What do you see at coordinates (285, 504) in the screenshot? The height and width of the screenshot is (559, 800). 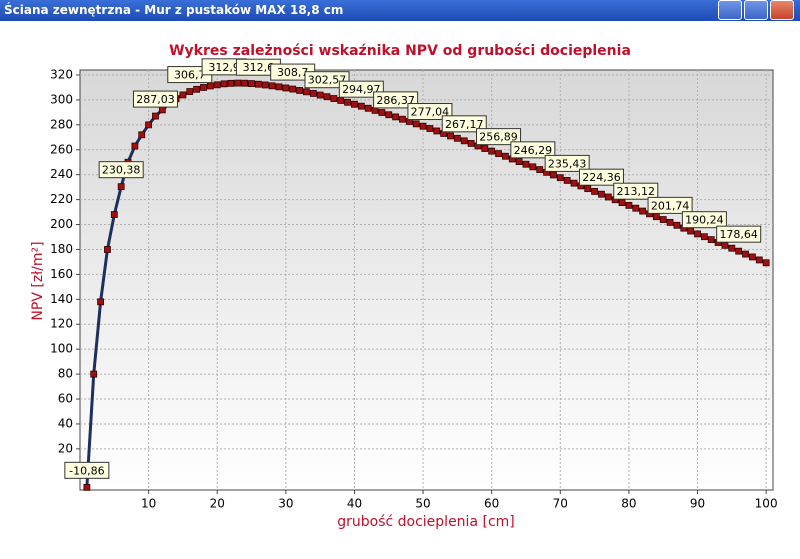 I see `x-tick-label: 30` at bounding box center [285, 504].